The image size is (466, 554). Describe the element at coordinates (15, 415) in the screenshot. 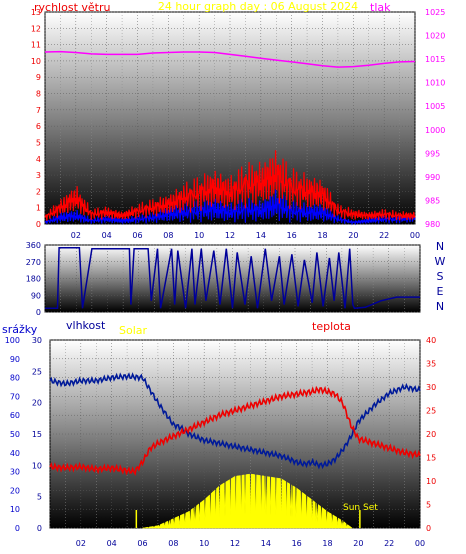

I see `rain-tick-label: 60` at that location.